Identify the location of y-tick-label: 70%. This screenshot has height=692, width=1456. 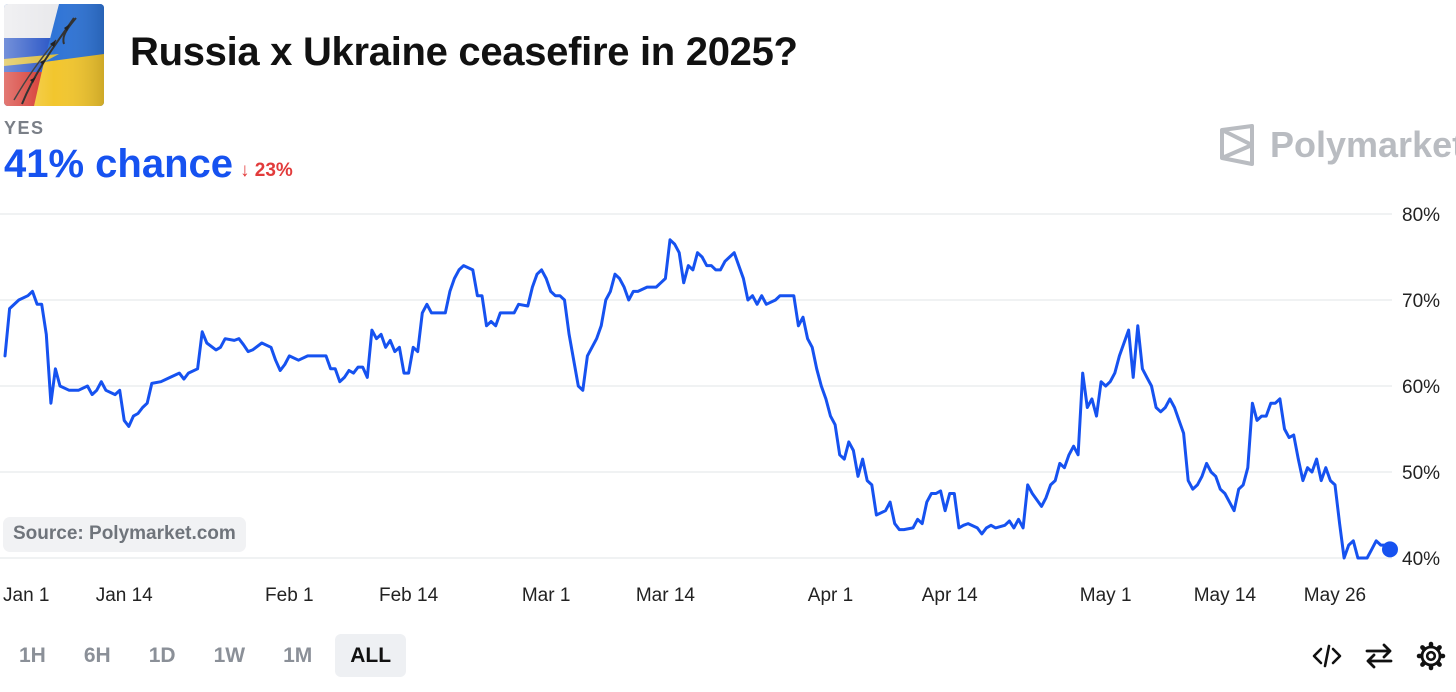
(1421, 301).